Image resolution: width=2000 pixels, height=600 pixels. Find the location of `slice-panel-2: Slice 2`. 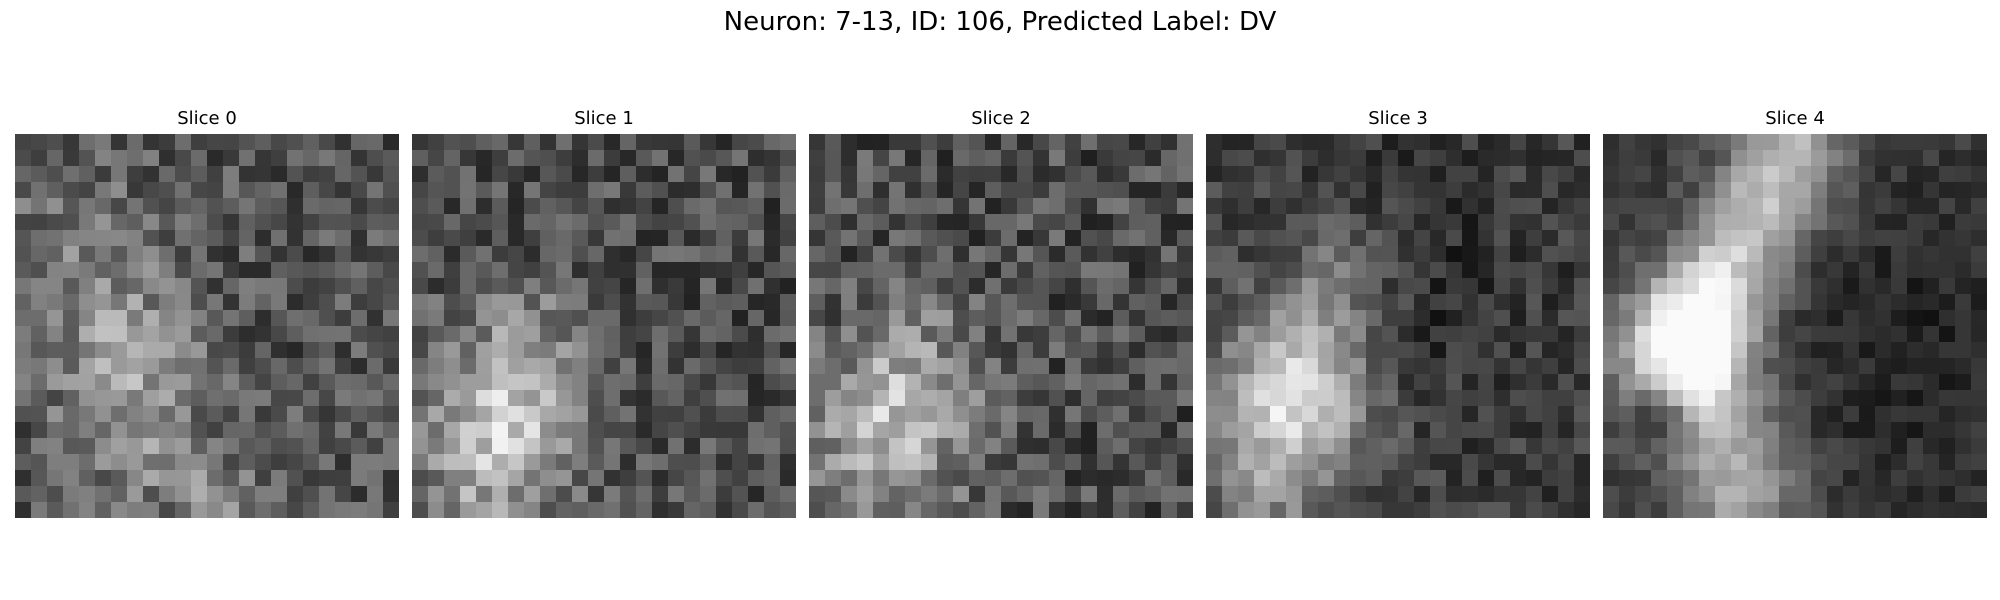

slice-panel-2: Slice 2 is located at coordinates (1001, 313).